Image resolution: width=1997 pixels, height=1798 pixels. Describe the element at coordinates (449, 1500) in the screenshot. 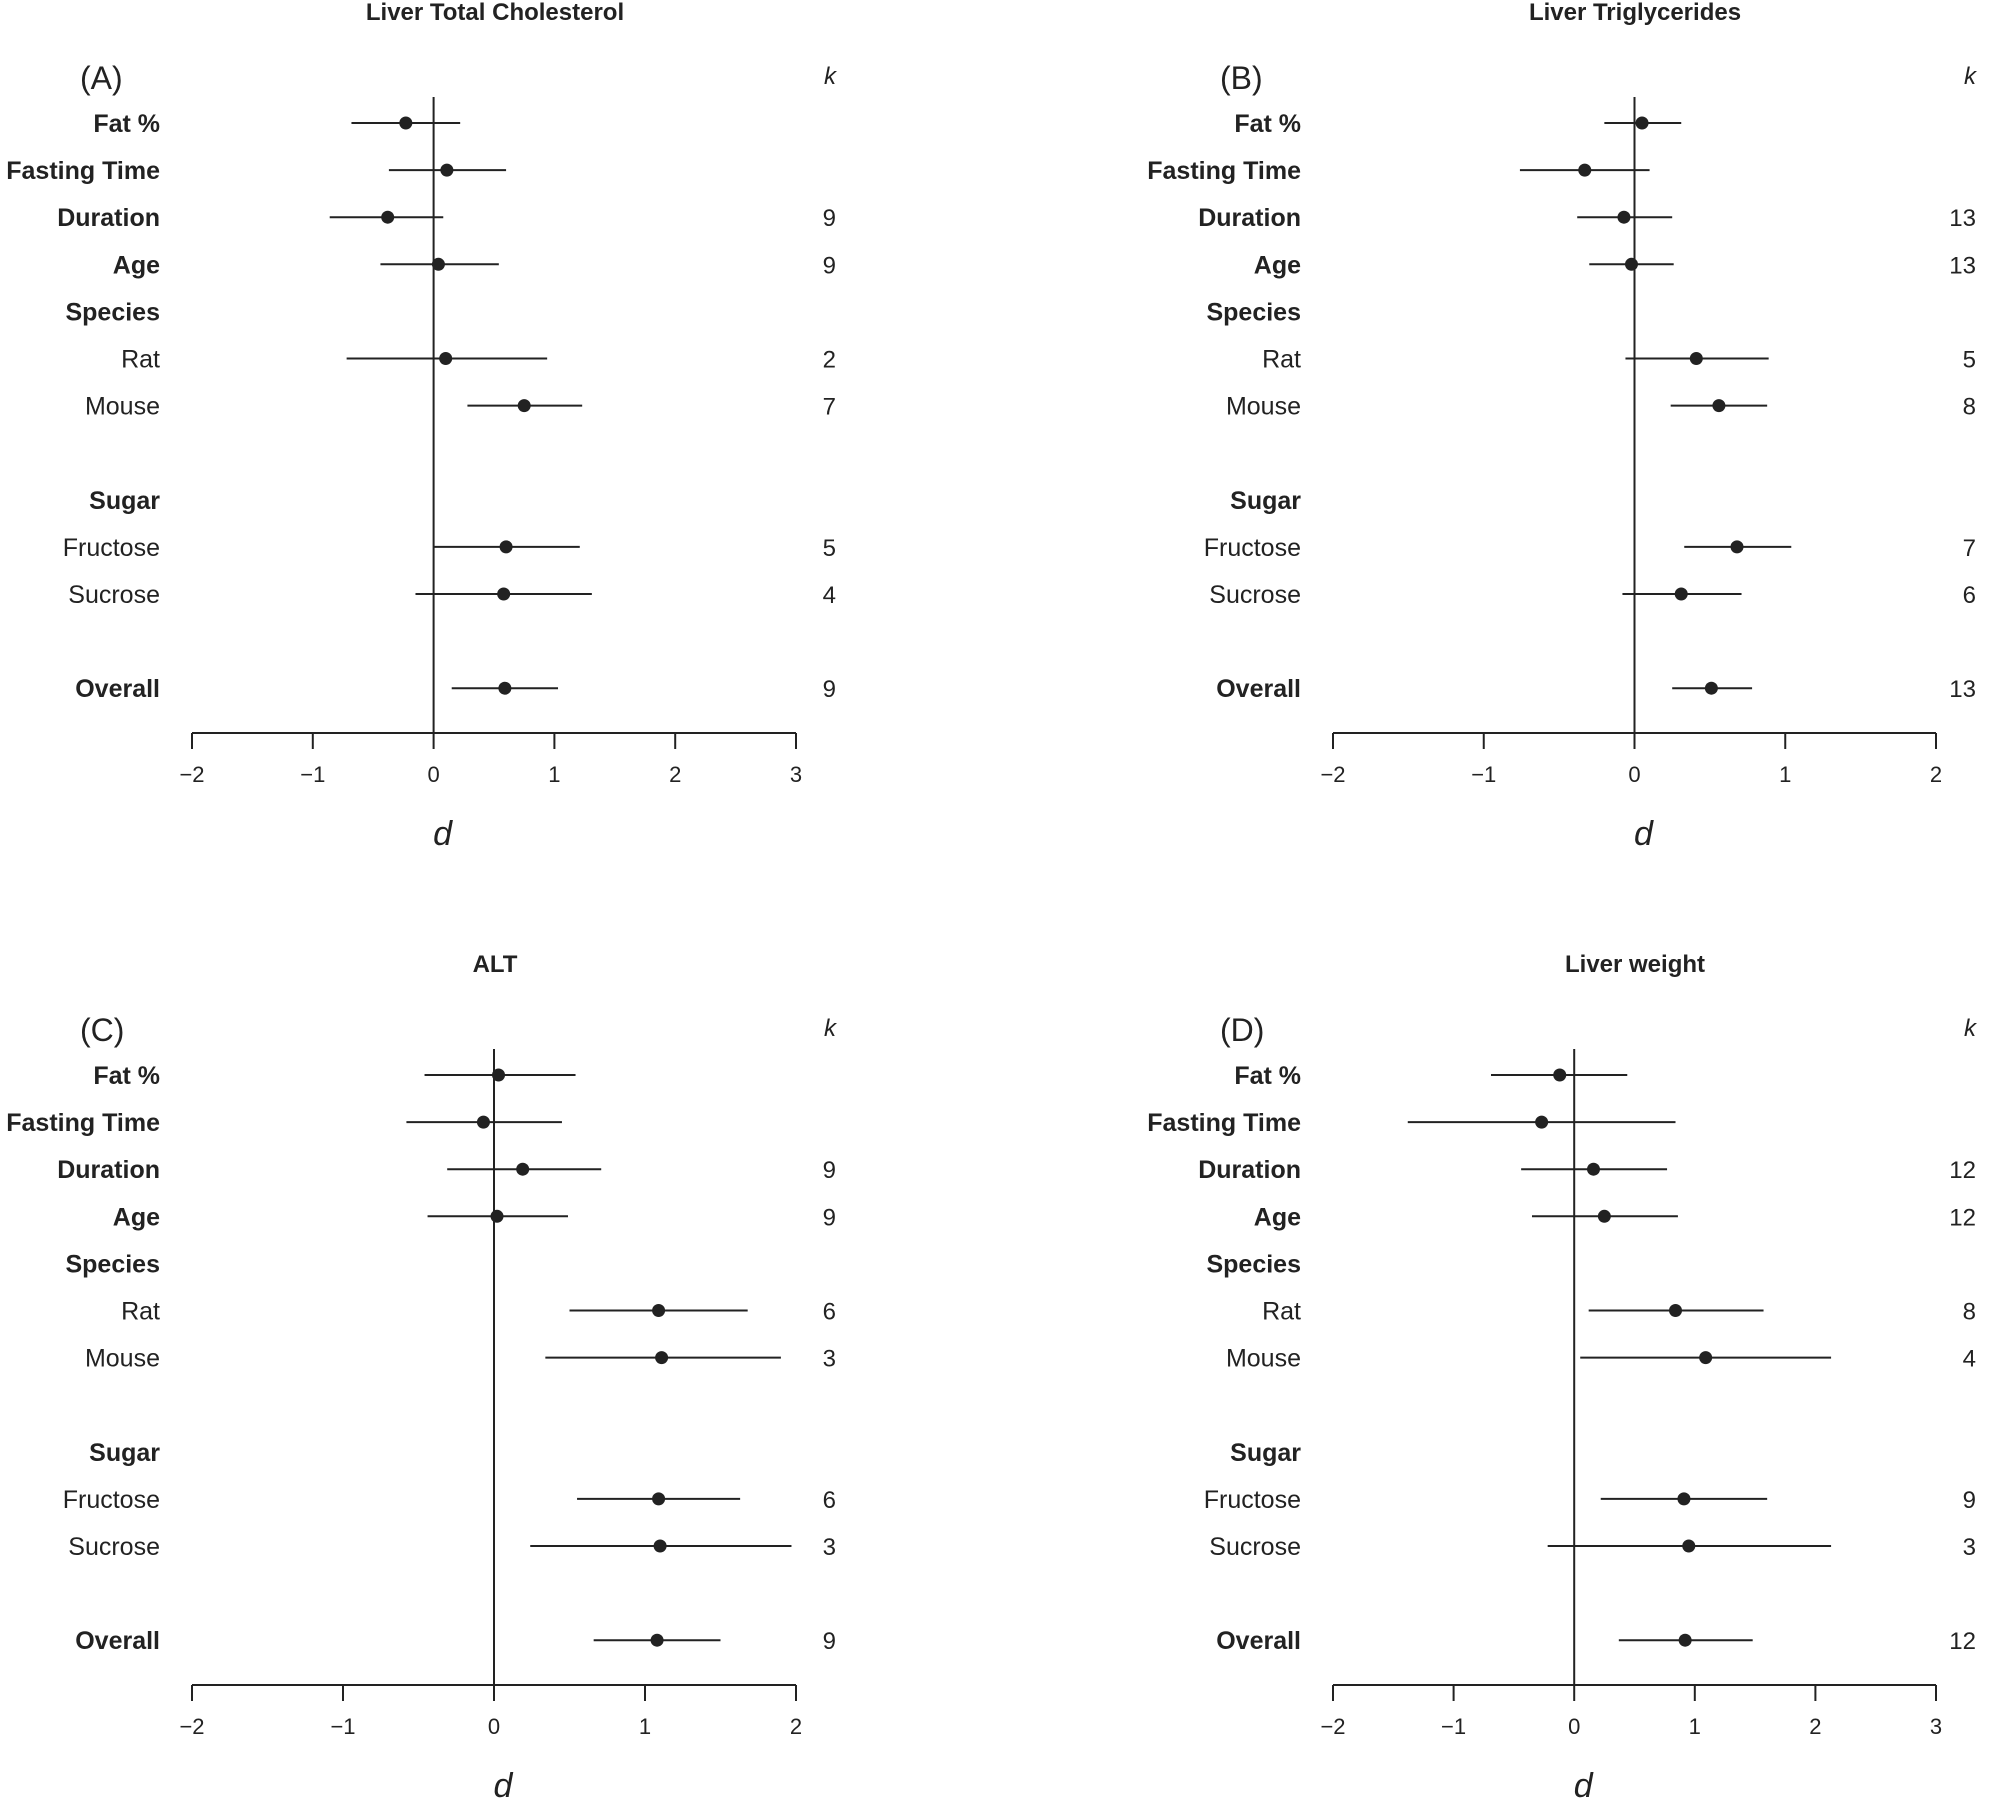

I see `forest-row: Fructose 6` at that location.